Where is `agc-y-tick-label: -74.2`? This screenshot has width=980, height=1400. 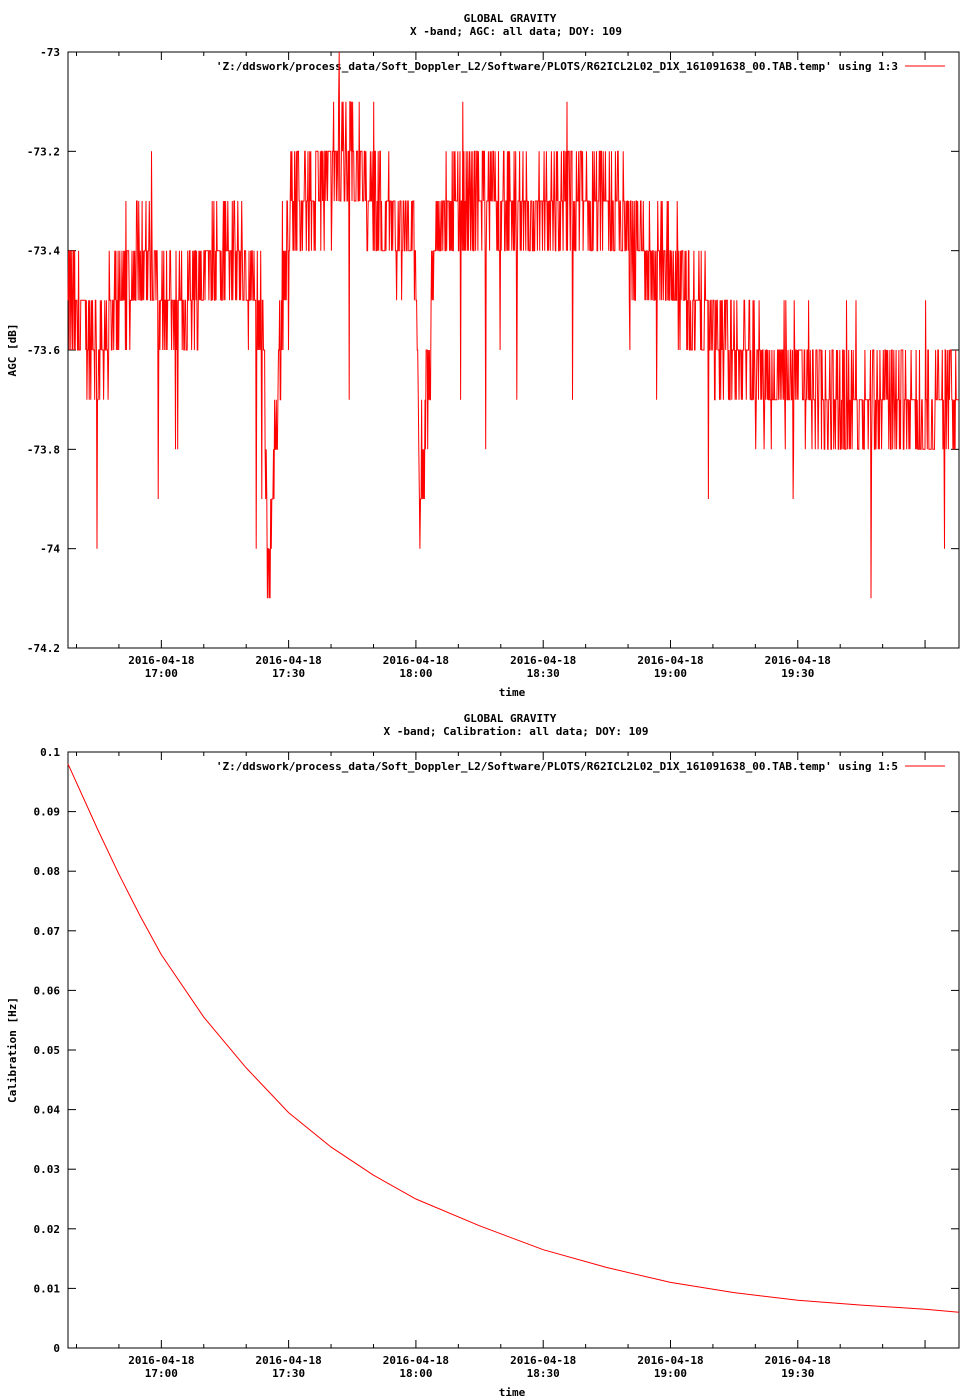
agc-y-tick-label: -74.2 is located at coordinates (43, 648).